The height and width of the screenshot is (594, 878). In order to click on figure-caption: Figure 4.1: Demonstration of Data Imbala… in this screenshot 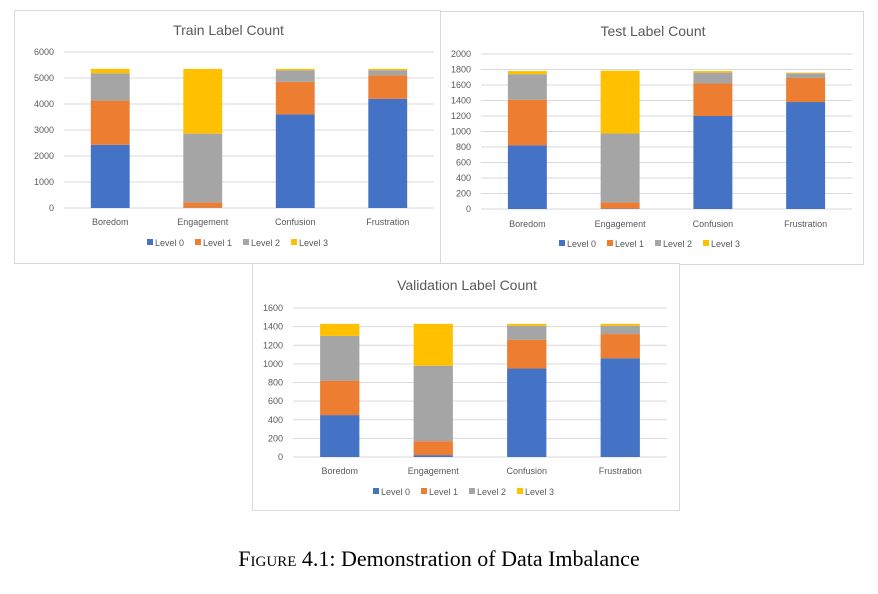, I will do `click(439, 559)`.